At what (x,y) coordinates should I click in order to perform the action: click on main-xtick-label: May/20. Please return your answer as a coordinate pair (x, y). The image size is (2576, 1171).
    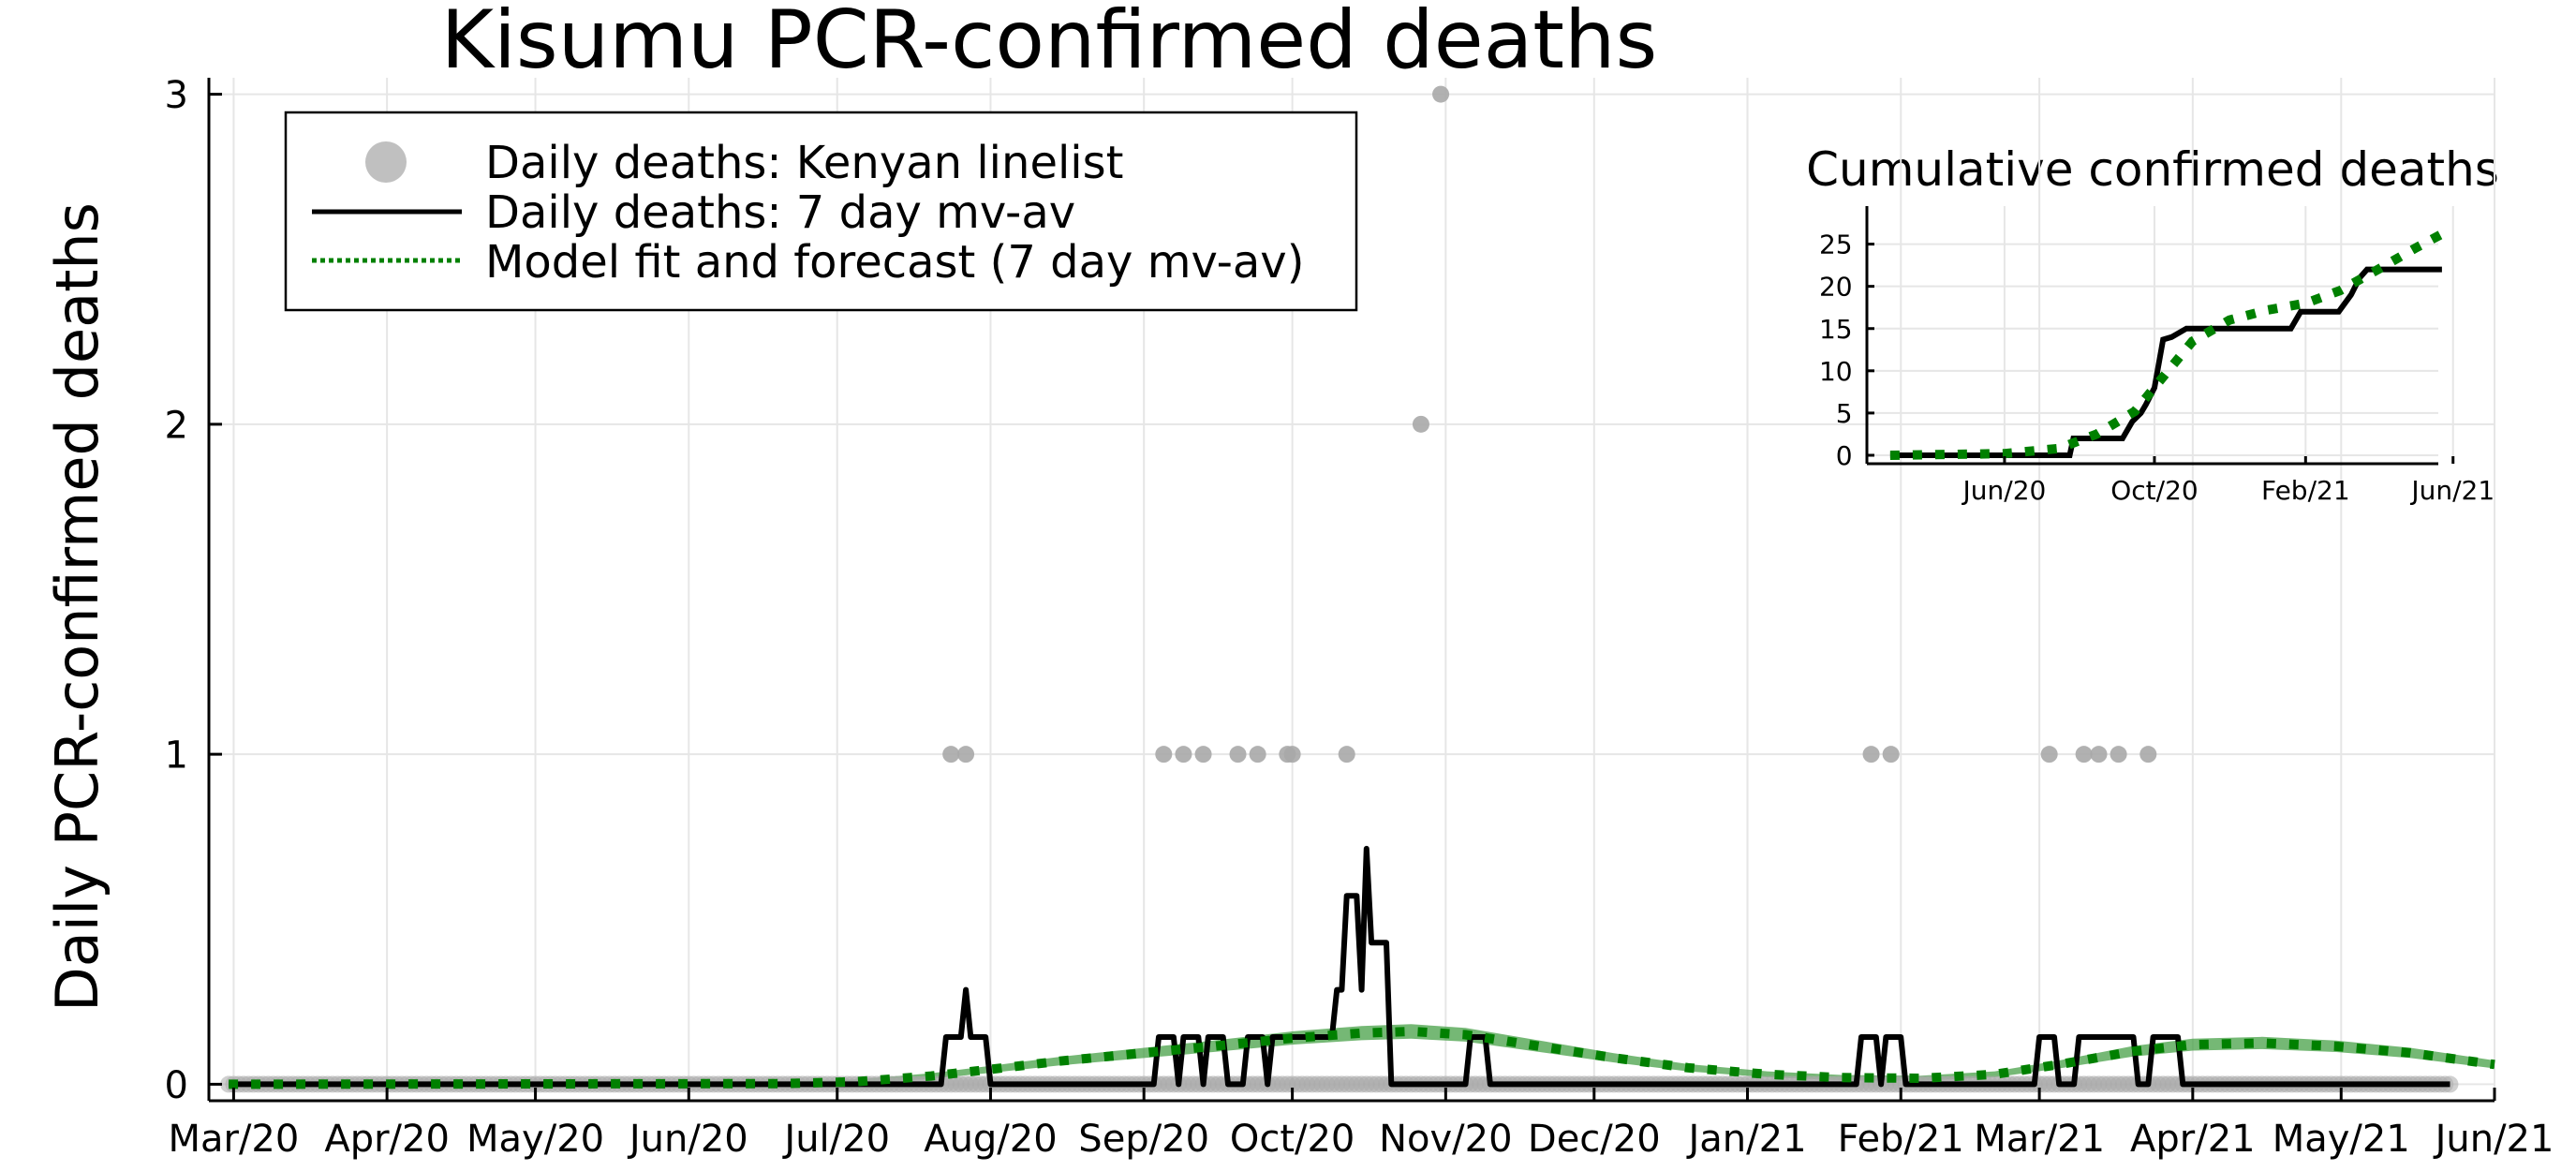
    Looking at the image, I should click on (535, 1139).